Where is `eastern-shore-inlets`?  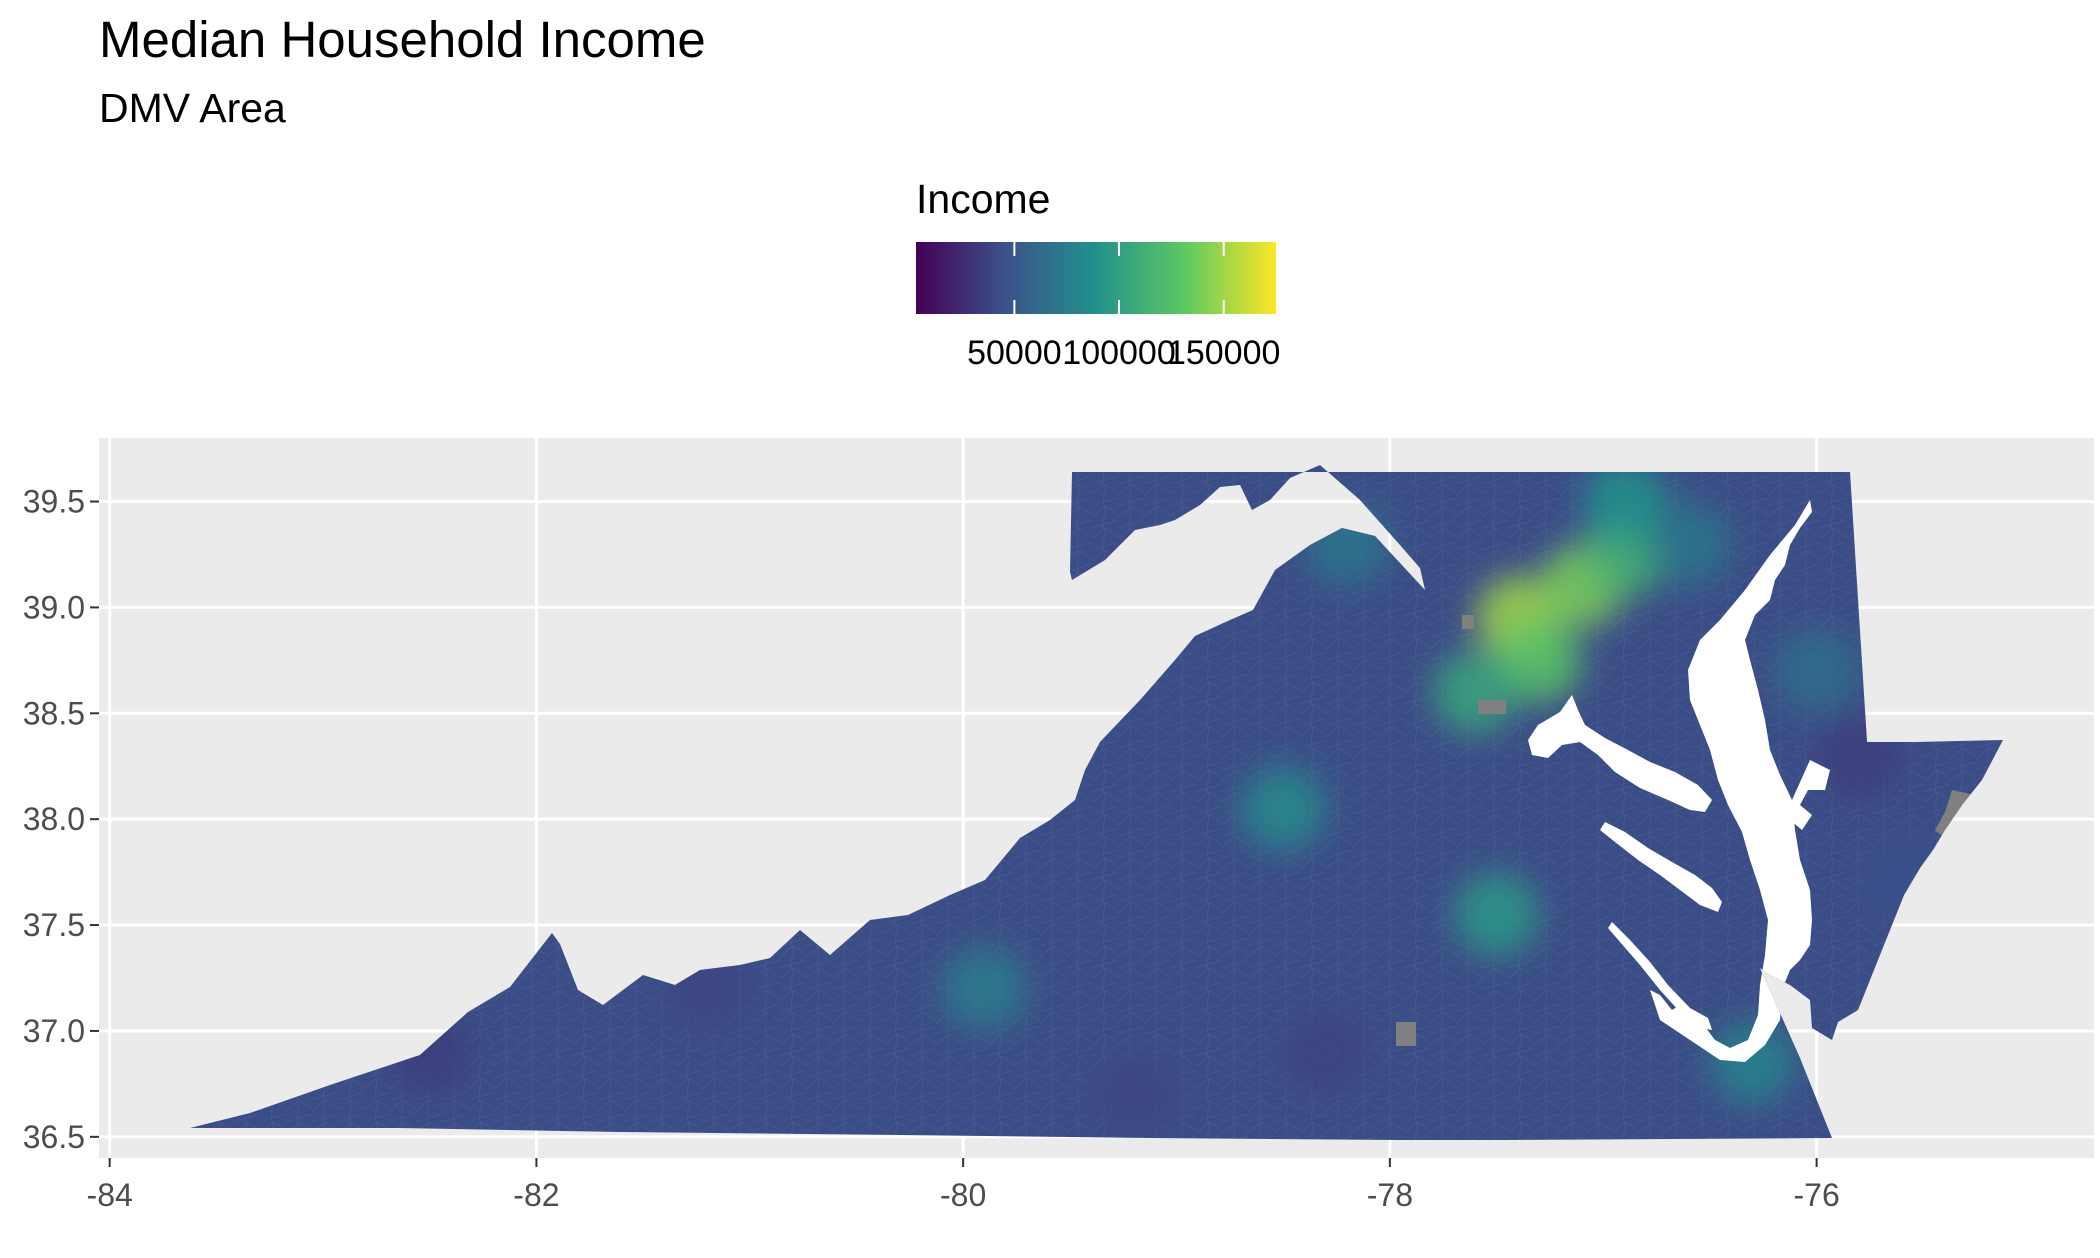
eastern-shore-inlets is located at coordinates (1810, 795).